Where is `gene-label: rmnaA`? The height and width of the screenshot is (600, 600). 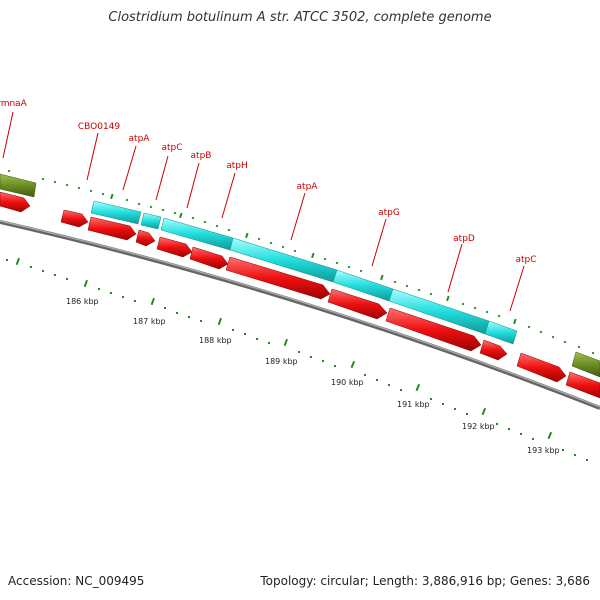
gene-label: rmnaA is located at coordinates (14, 104).